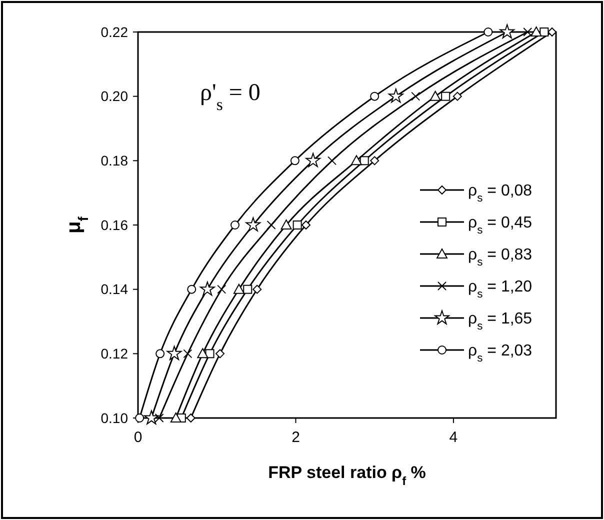  Describe the element at coordinates (138, 437) in the screenshot. I see `x-tick-label: 0` at that location.